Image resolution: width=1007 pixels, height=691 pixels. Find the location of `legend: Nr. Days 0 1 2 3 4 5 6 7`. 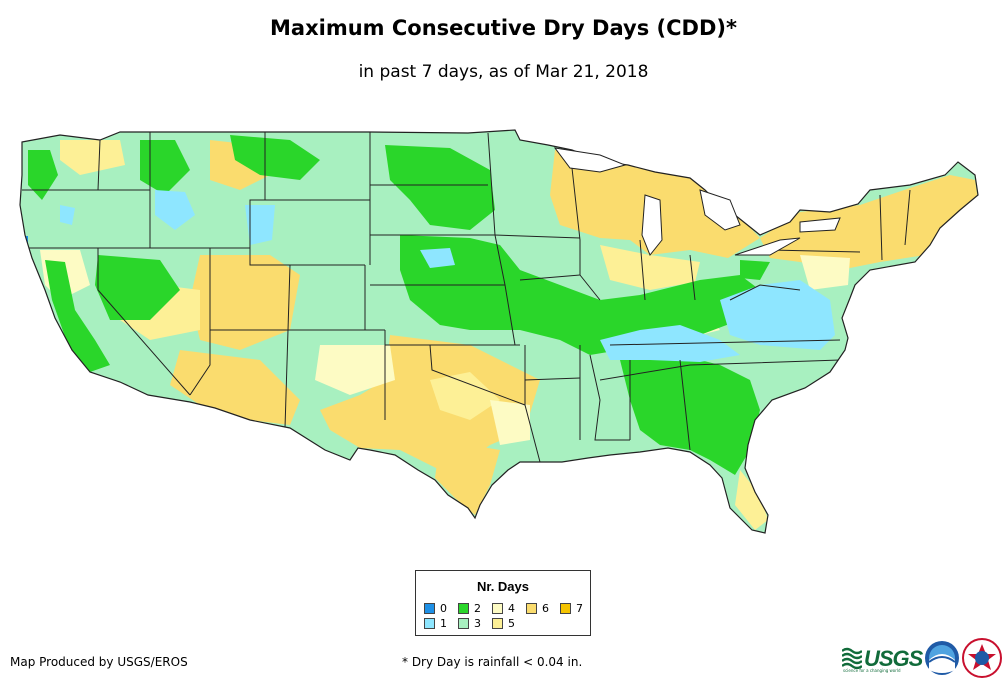

legend: Nr. Days 0 1 2 3 4 5 6 7 is located at coordinates (503, 603).